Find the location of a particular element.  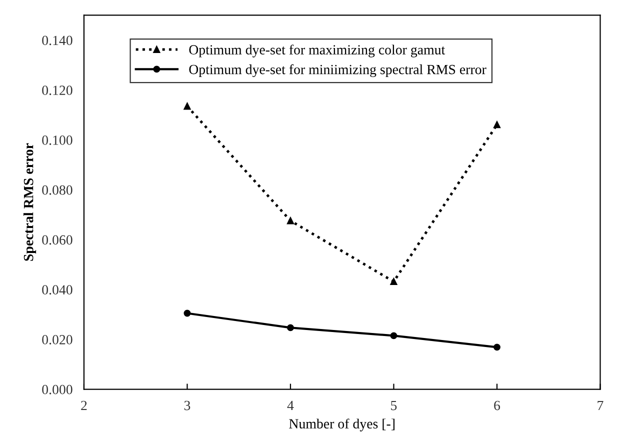

x-tick-label: 2 is located at coordinates (84, 405).